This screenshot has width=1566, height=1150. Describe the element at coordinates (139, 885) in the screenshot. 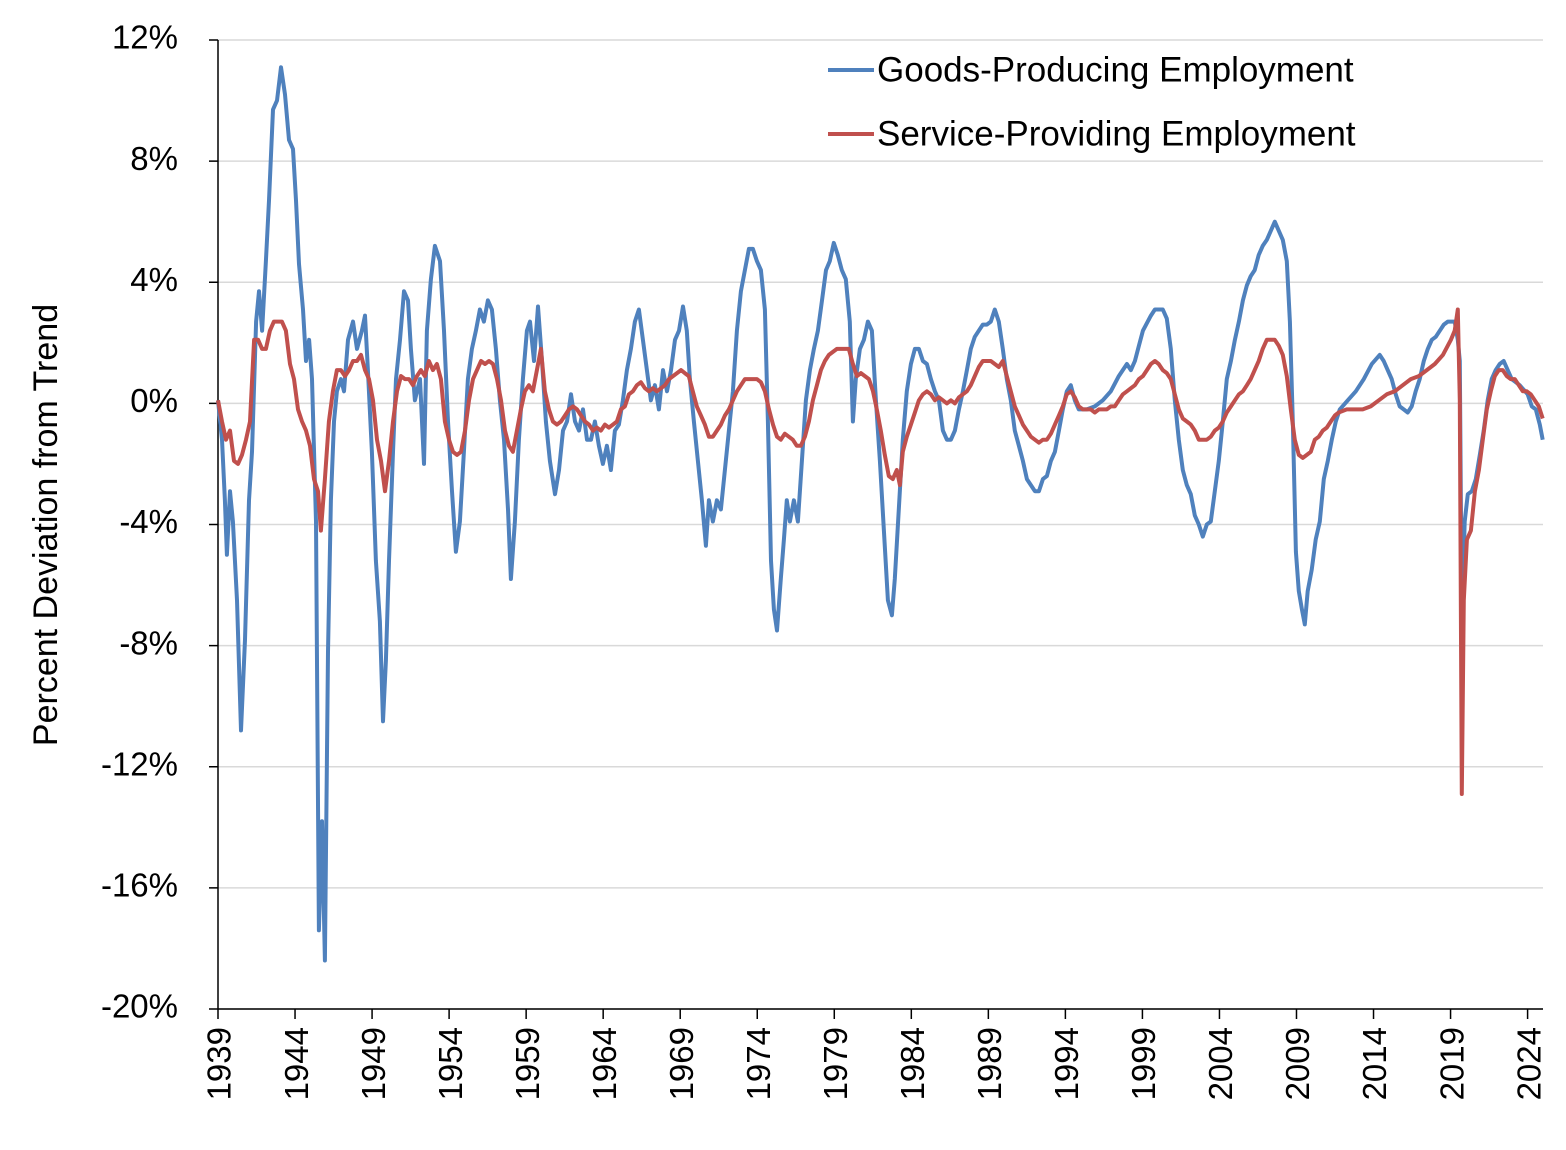

I see `y-tick-label: -16%` at that location.